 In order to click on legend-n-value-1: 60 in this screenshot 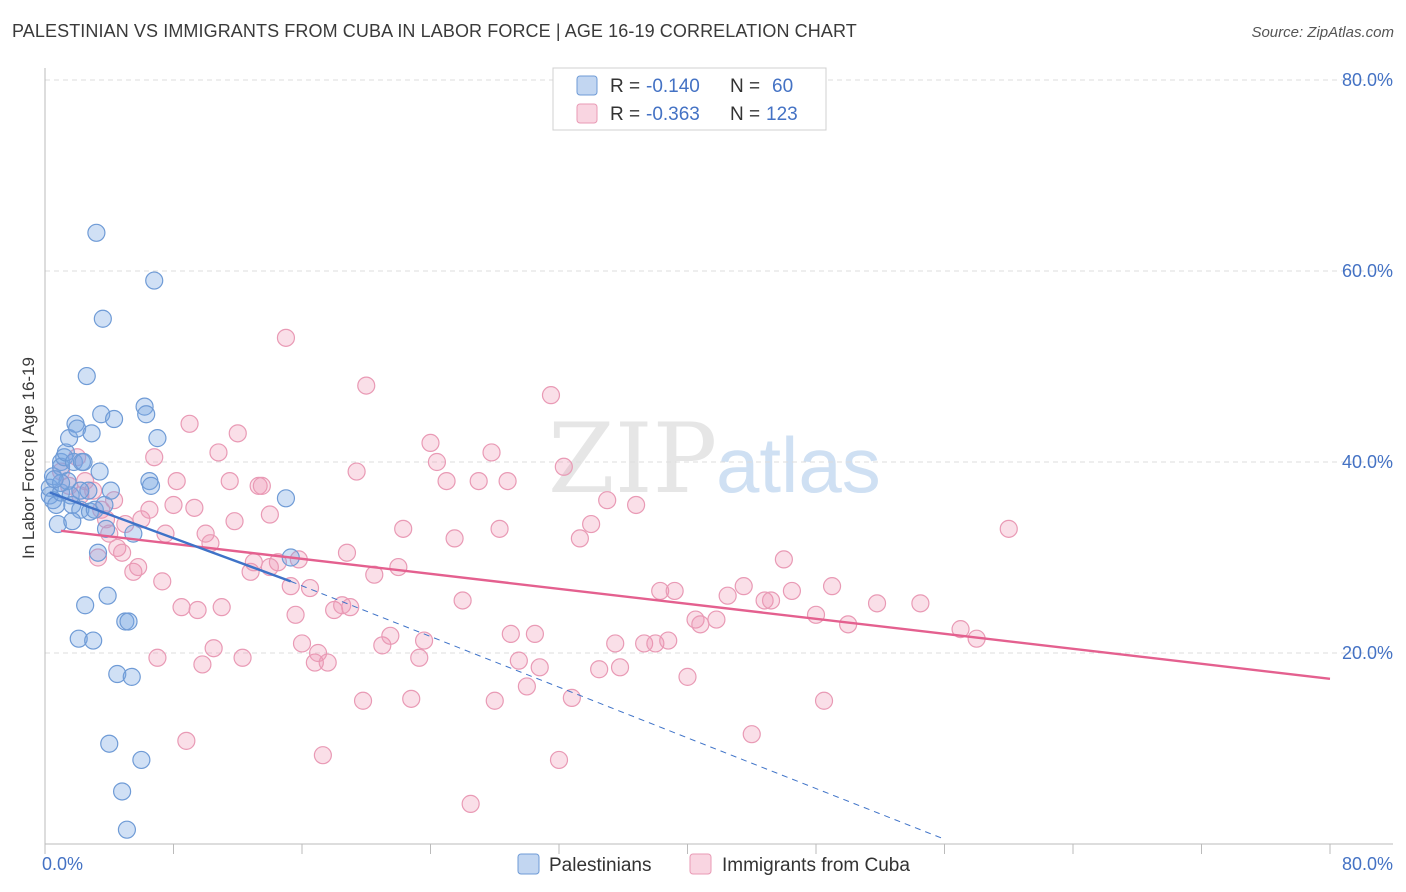, I will do `click(782, 86)`.